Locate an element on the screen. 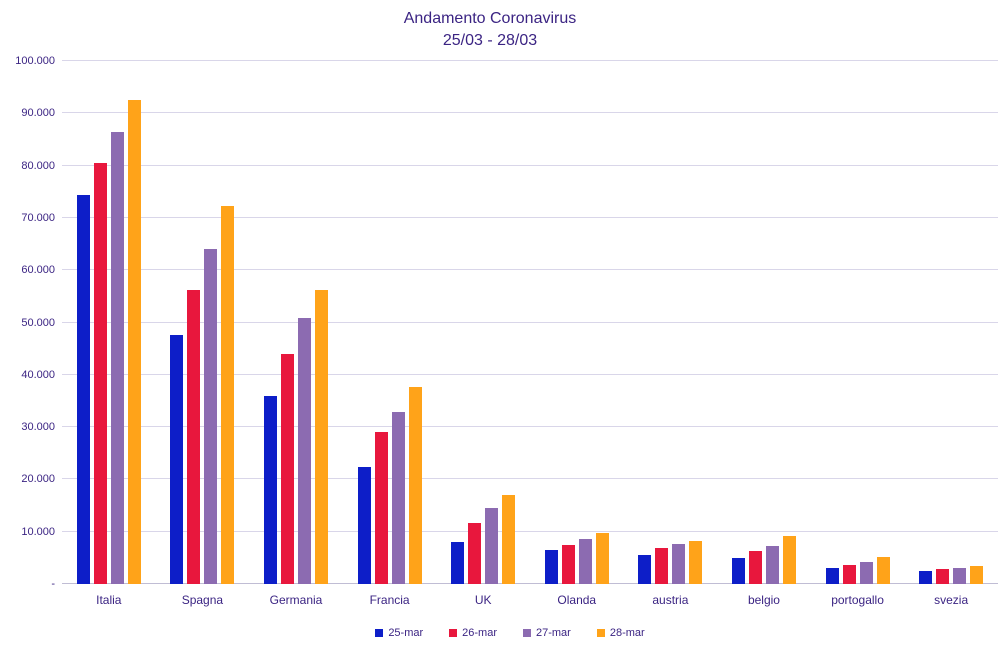 The image size is (1000, 649). bar-26-mar-italia is located at coordinates (100, 373).